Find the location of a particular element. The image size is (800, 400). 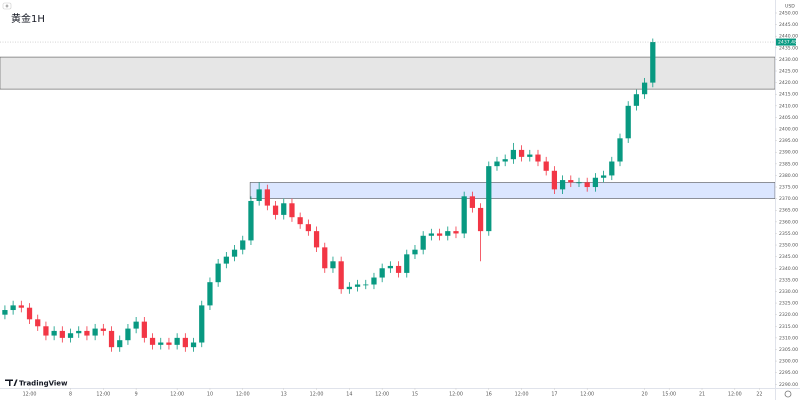

y-tick-label: 2360.00 is located at coordinates (788, 222).